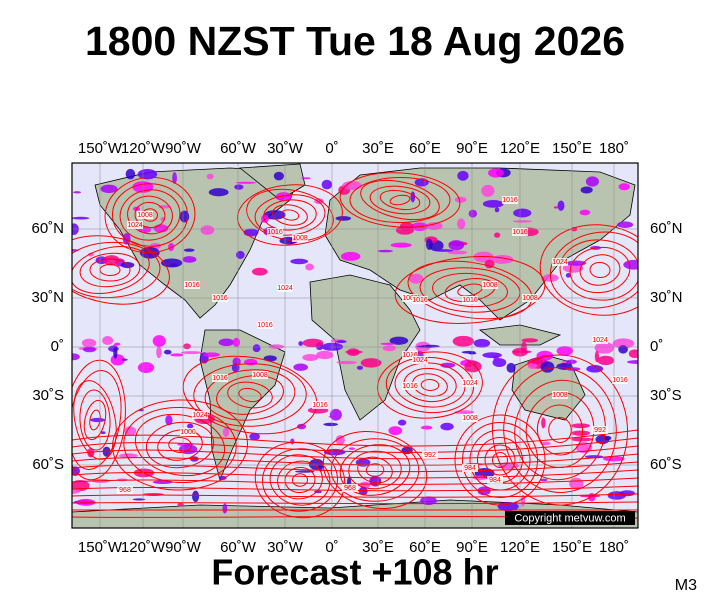  What do you see at coordinates (354, 572) in the screenshot?
I see `footer: Forecast +108 hr` at bounding box center [354, 572].